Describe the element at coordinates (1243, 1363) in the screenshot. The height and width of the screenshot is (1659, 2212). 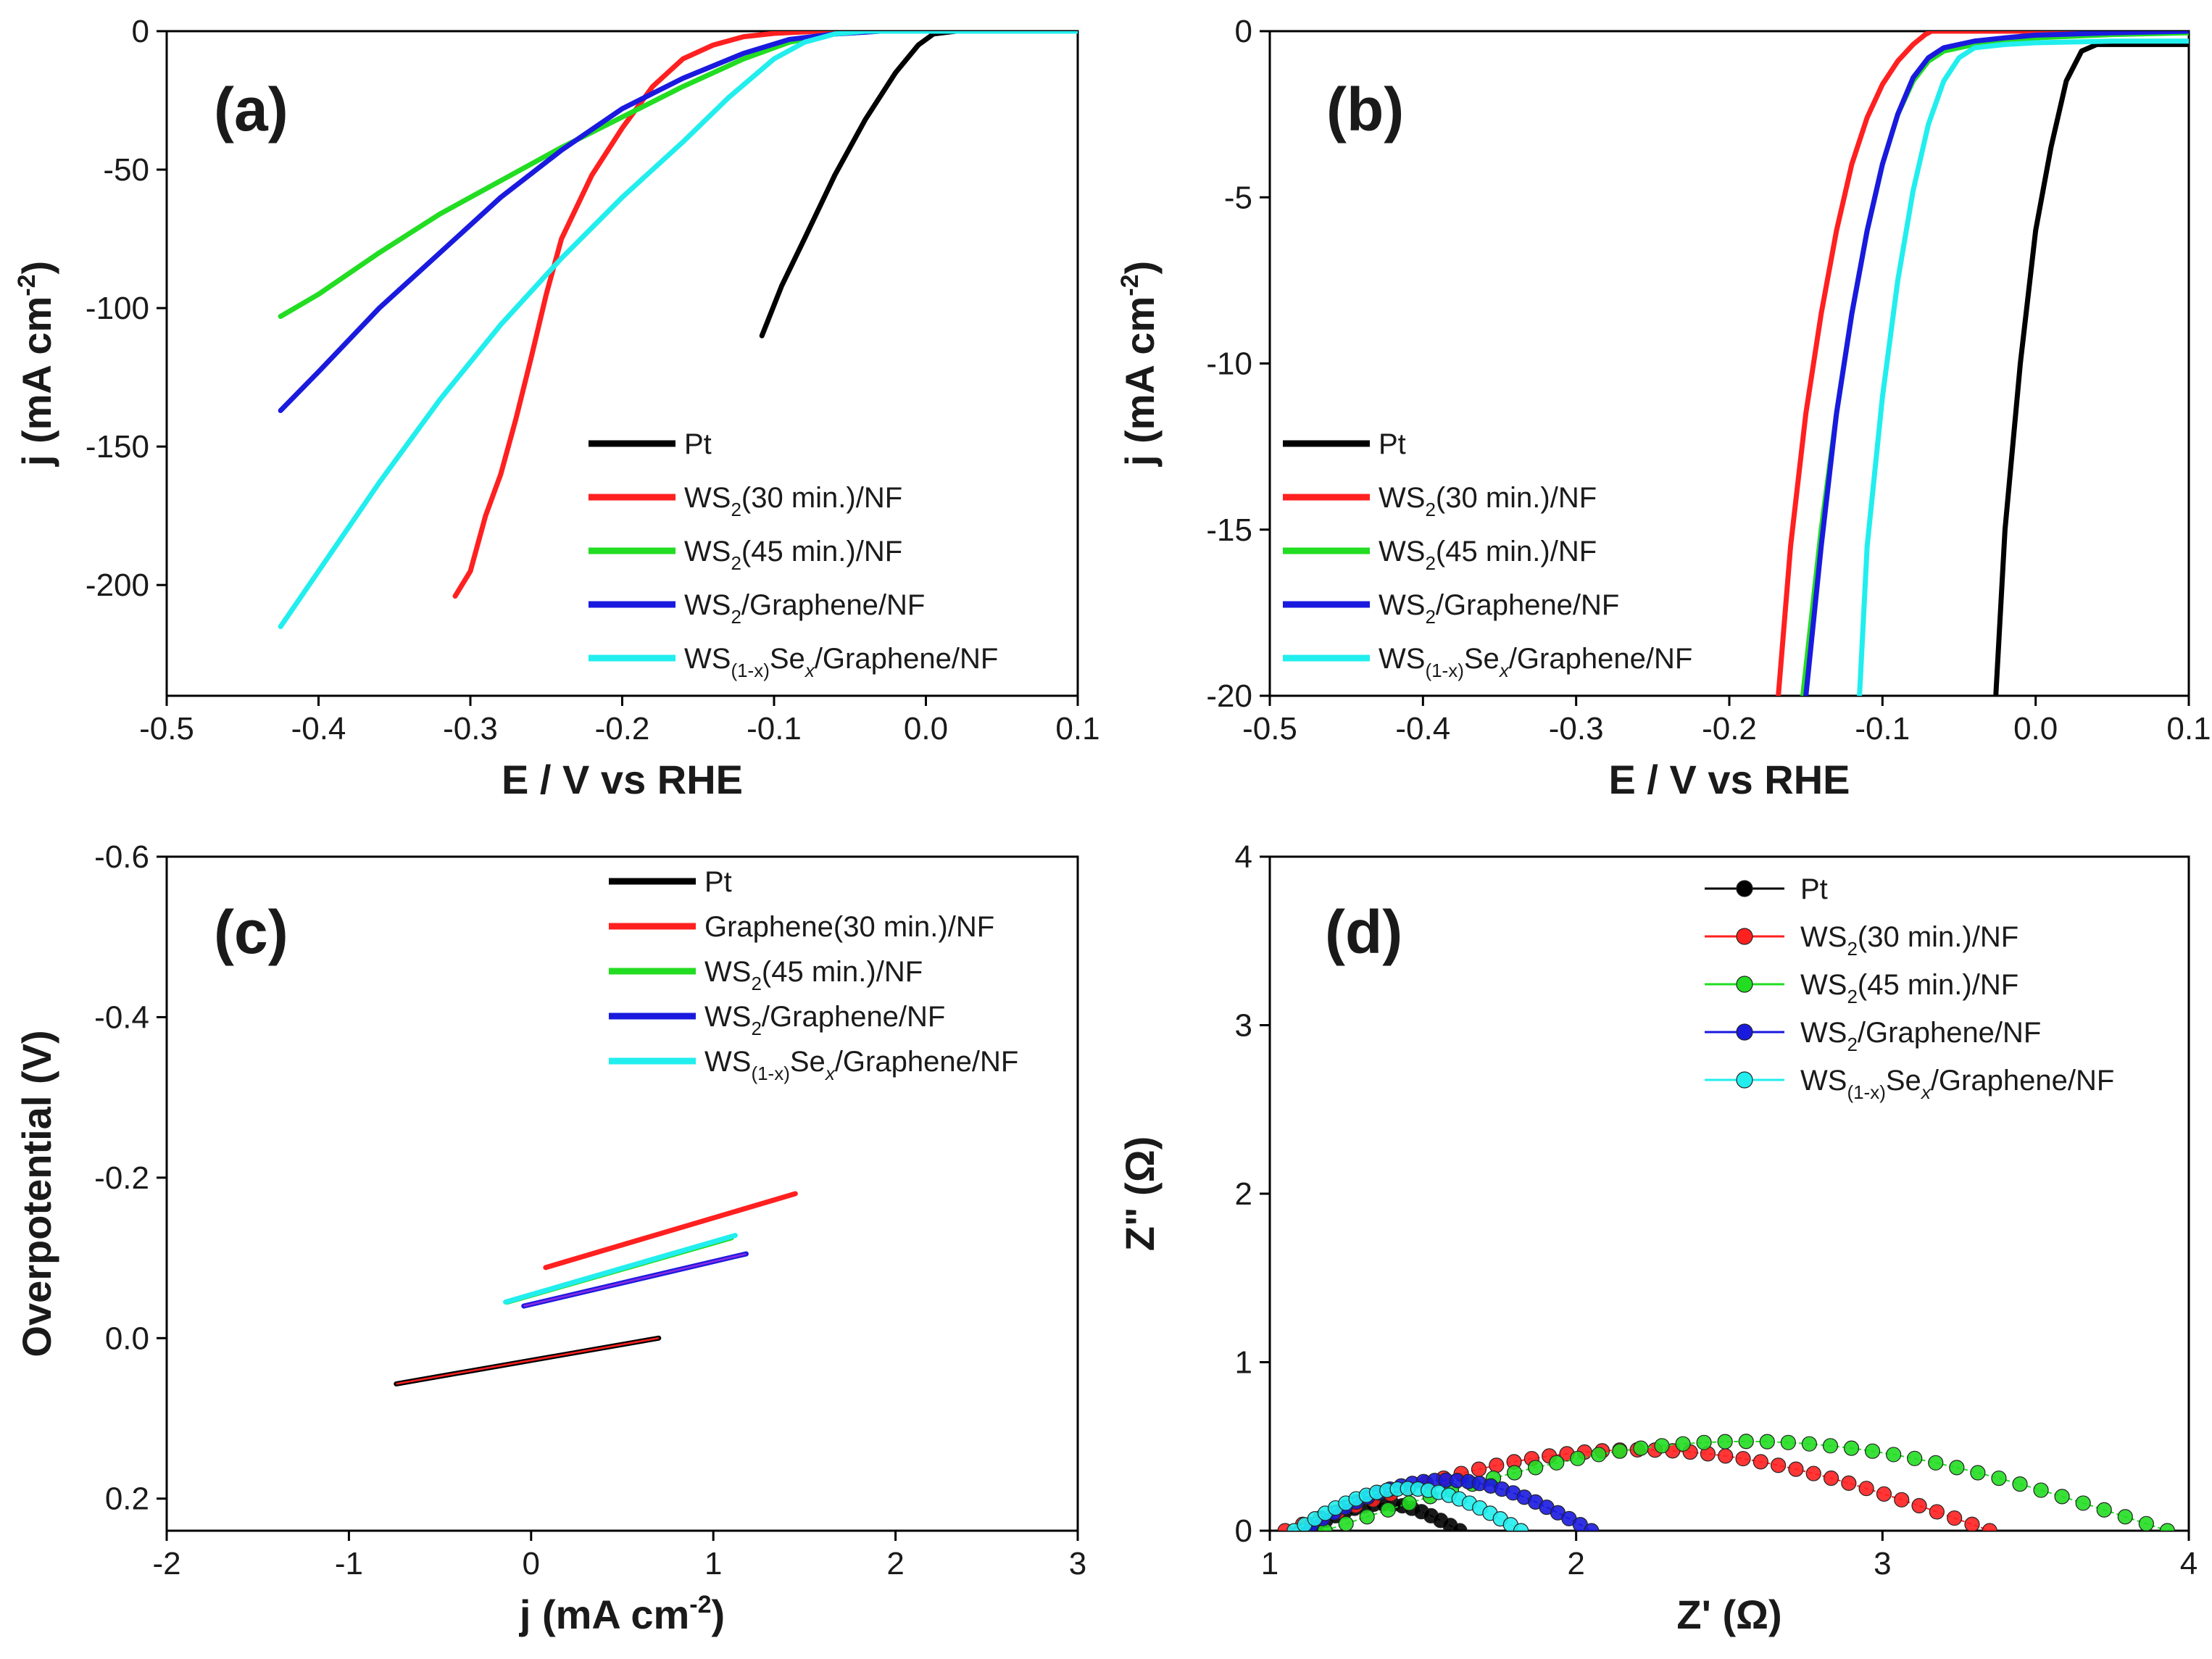
I see `y-tick-label: 1` at that location.